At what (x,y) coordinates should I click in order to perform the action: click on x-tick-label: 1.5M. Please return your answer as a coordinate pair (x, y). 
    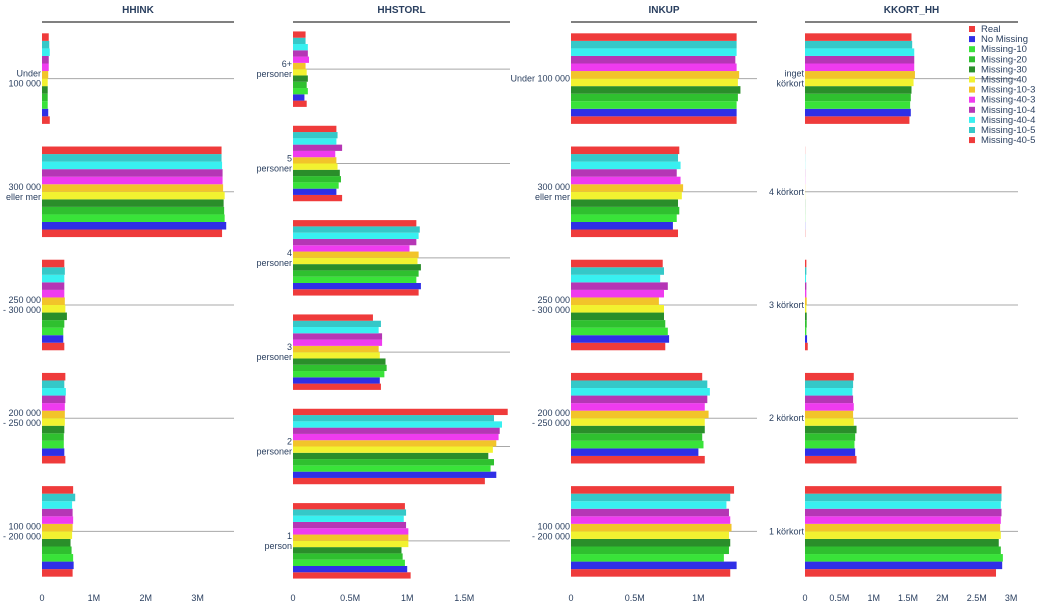
    Looking at the image, I should click on (464, 598).